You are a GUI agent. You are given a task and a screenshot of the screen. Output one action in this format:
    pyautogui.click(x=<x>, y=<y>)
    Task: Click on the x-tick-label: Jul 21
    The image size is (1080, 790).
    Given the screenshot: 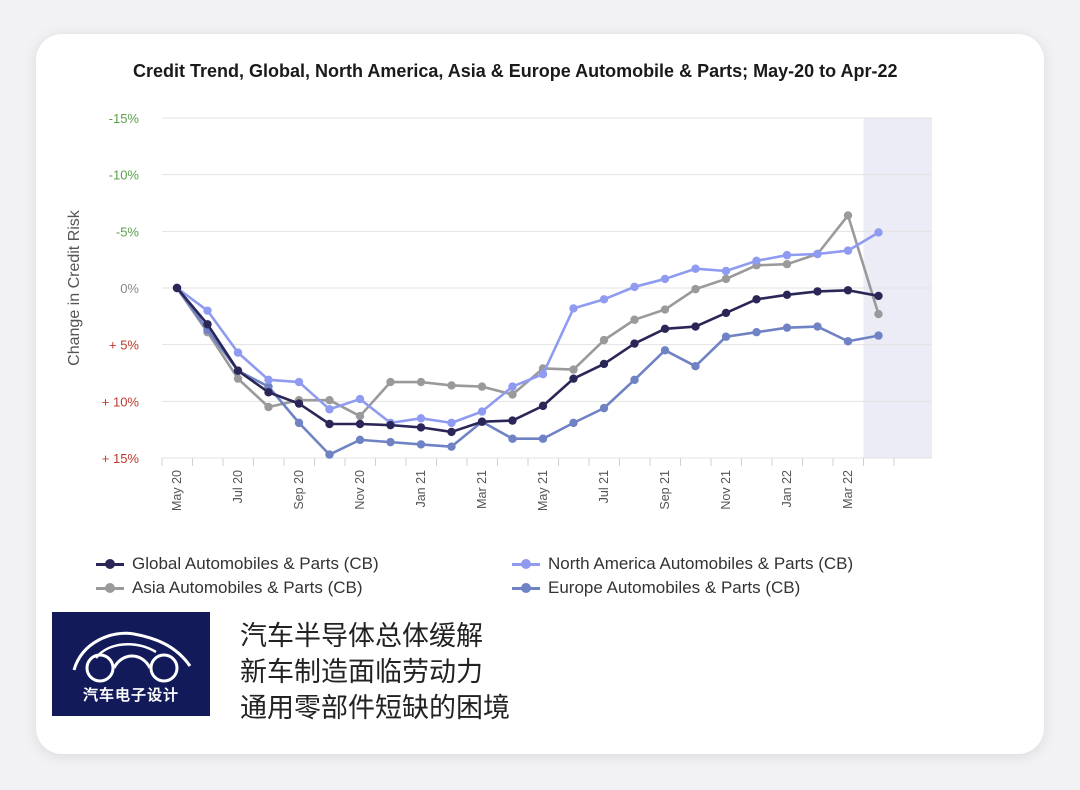 What is the action you would take?
    pyautogui.click(x=604, y=486)
    